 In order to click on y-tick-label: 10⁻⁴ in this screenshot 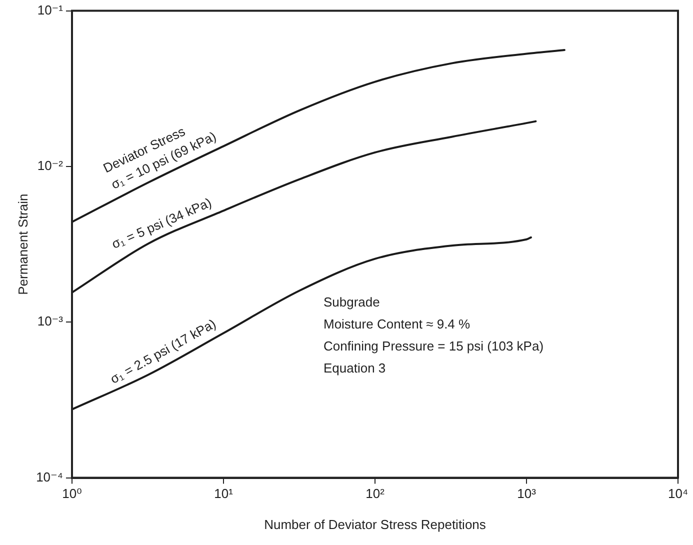, I will do `click(49, 476)`.